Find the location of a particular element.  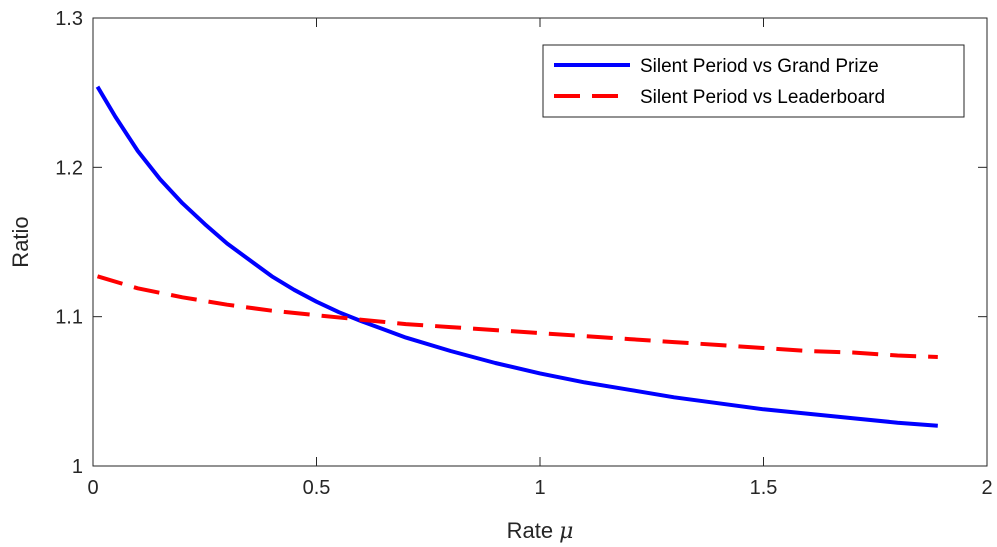

x-tick-label: 2 is located at coordinates (986, 488).